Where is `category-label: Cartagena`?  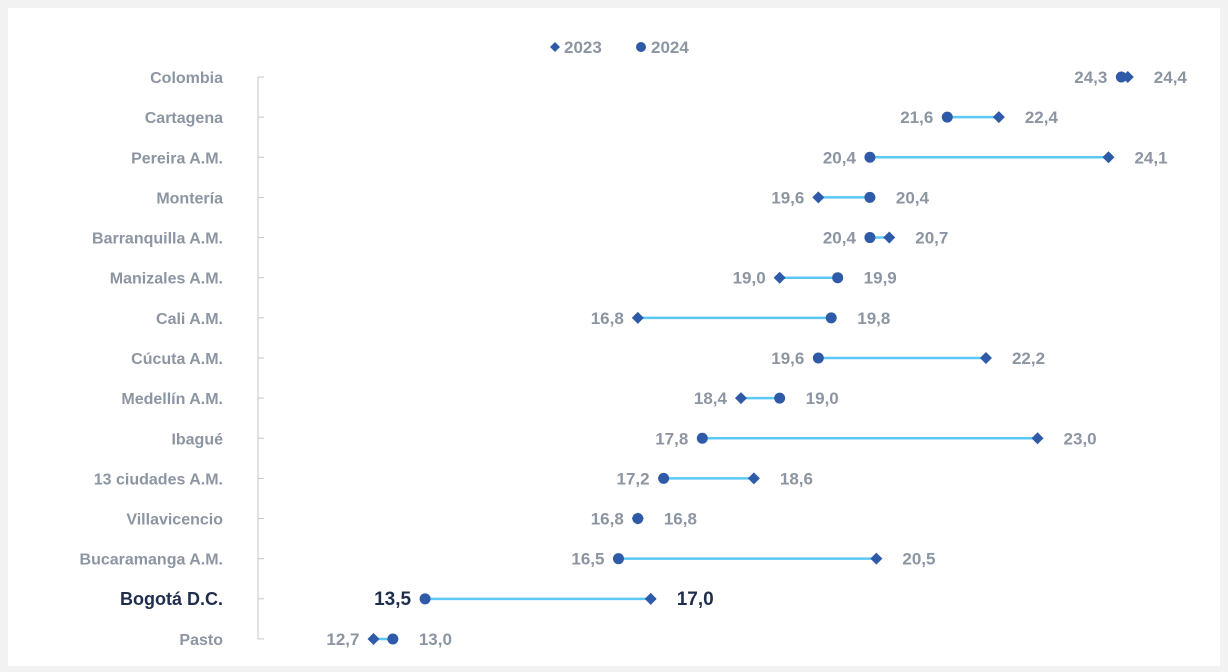 category-label: Cartagena is located at coordinates (184, 118).